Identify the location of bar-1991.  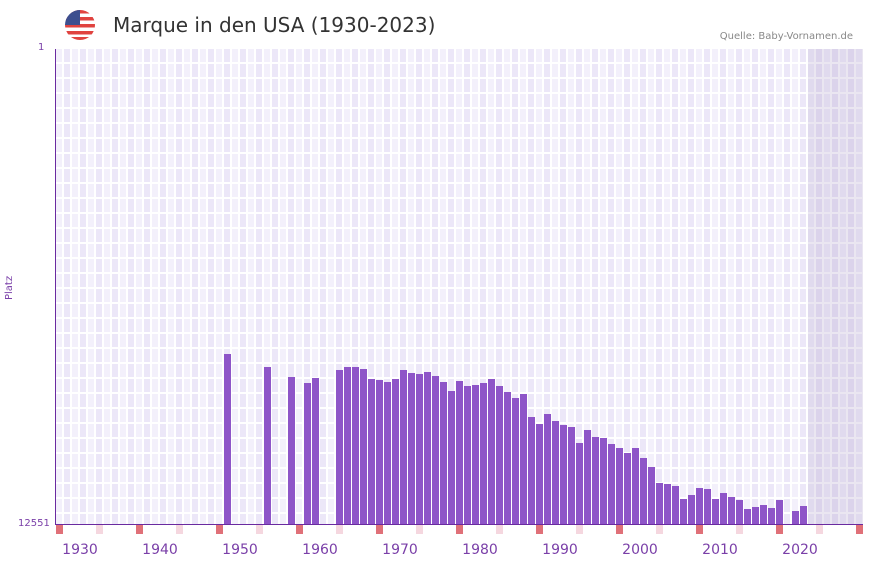
(555, 472).